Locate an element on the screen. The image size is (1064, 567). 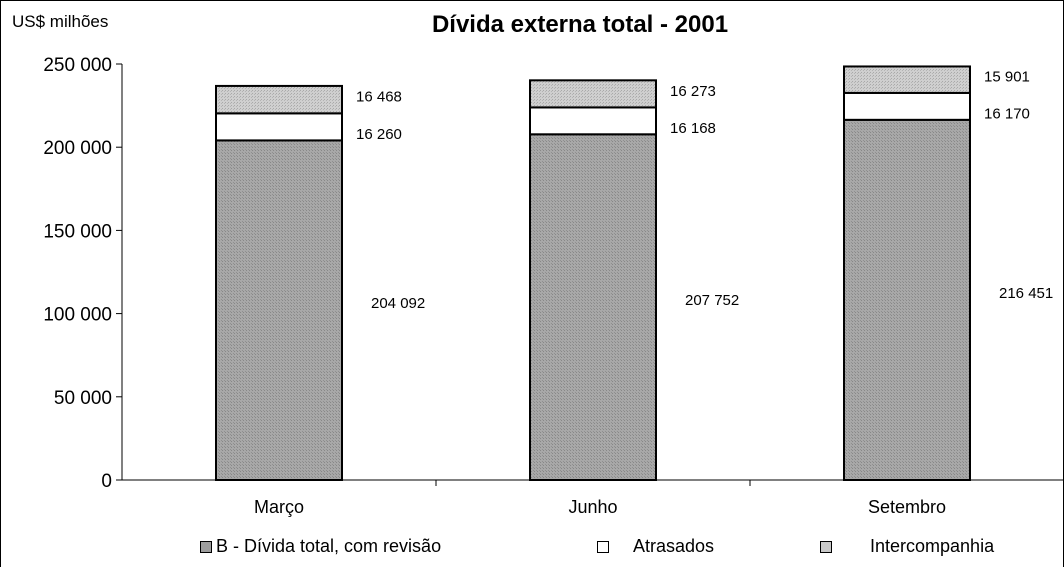
data-label-intercompanhia: 16 468 is located at coordinates (379, 97).